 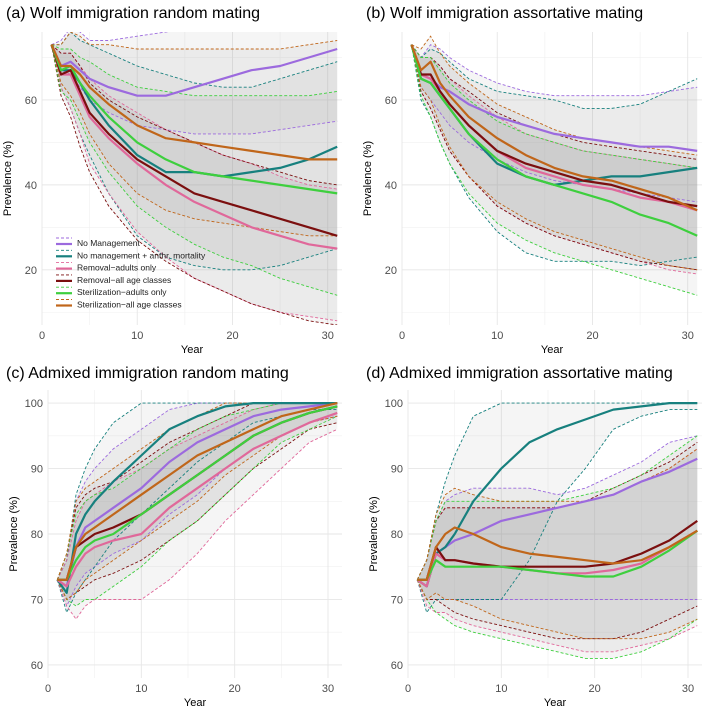 What do you see at coordinates (122, 292) in the screenshot?
I see `legend-label: Sterilization−adults only` at bounding box center [122, 292].